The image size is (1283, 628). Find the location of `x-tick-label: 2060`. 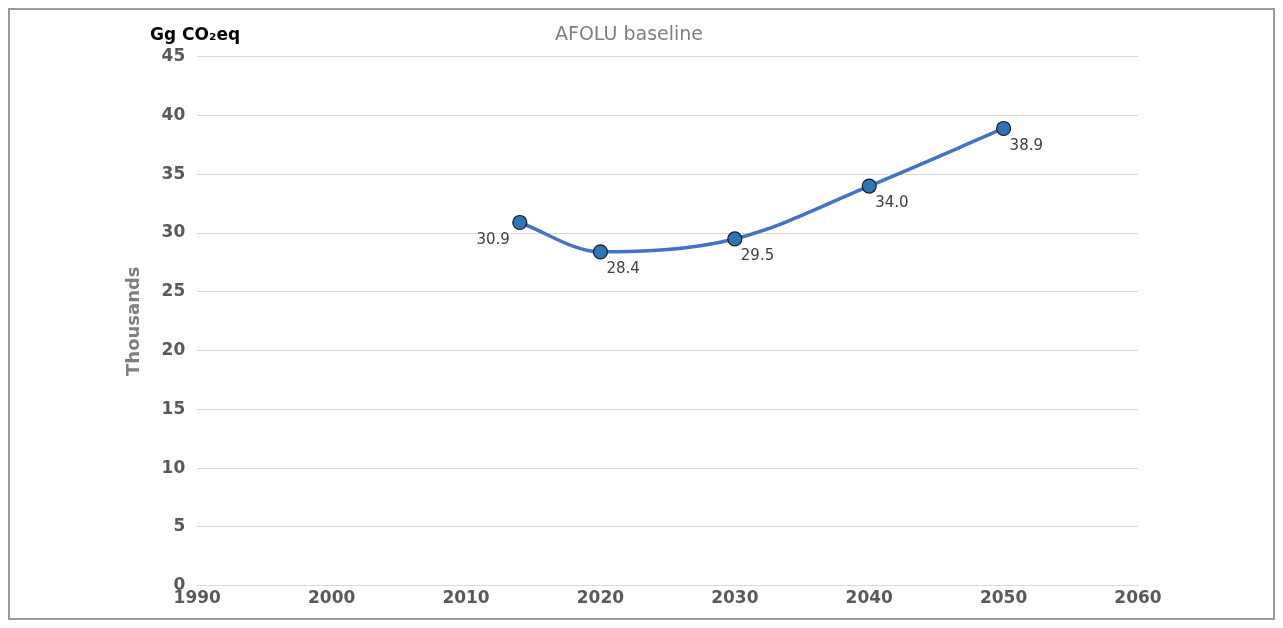

x-tick-label: 2060 is located at coordinates (1138, 597).